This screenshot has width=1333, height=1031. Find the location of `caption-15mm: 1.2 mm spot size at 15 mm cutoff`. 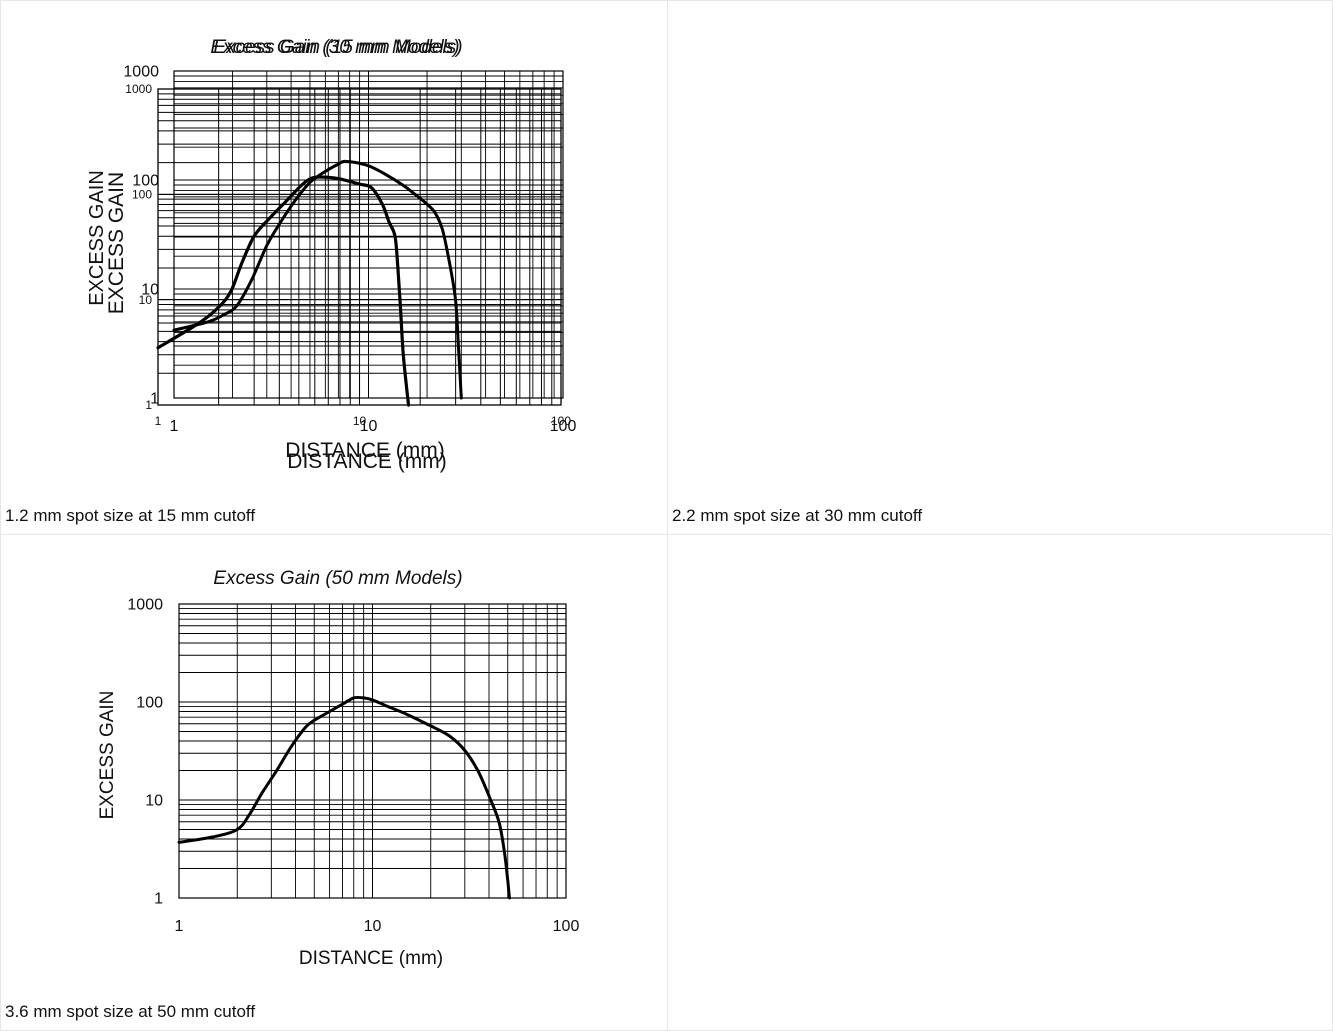

caption-15mm: 1.2 mm spot size at 15 mm cutoff is located at coordinates (130, 515).